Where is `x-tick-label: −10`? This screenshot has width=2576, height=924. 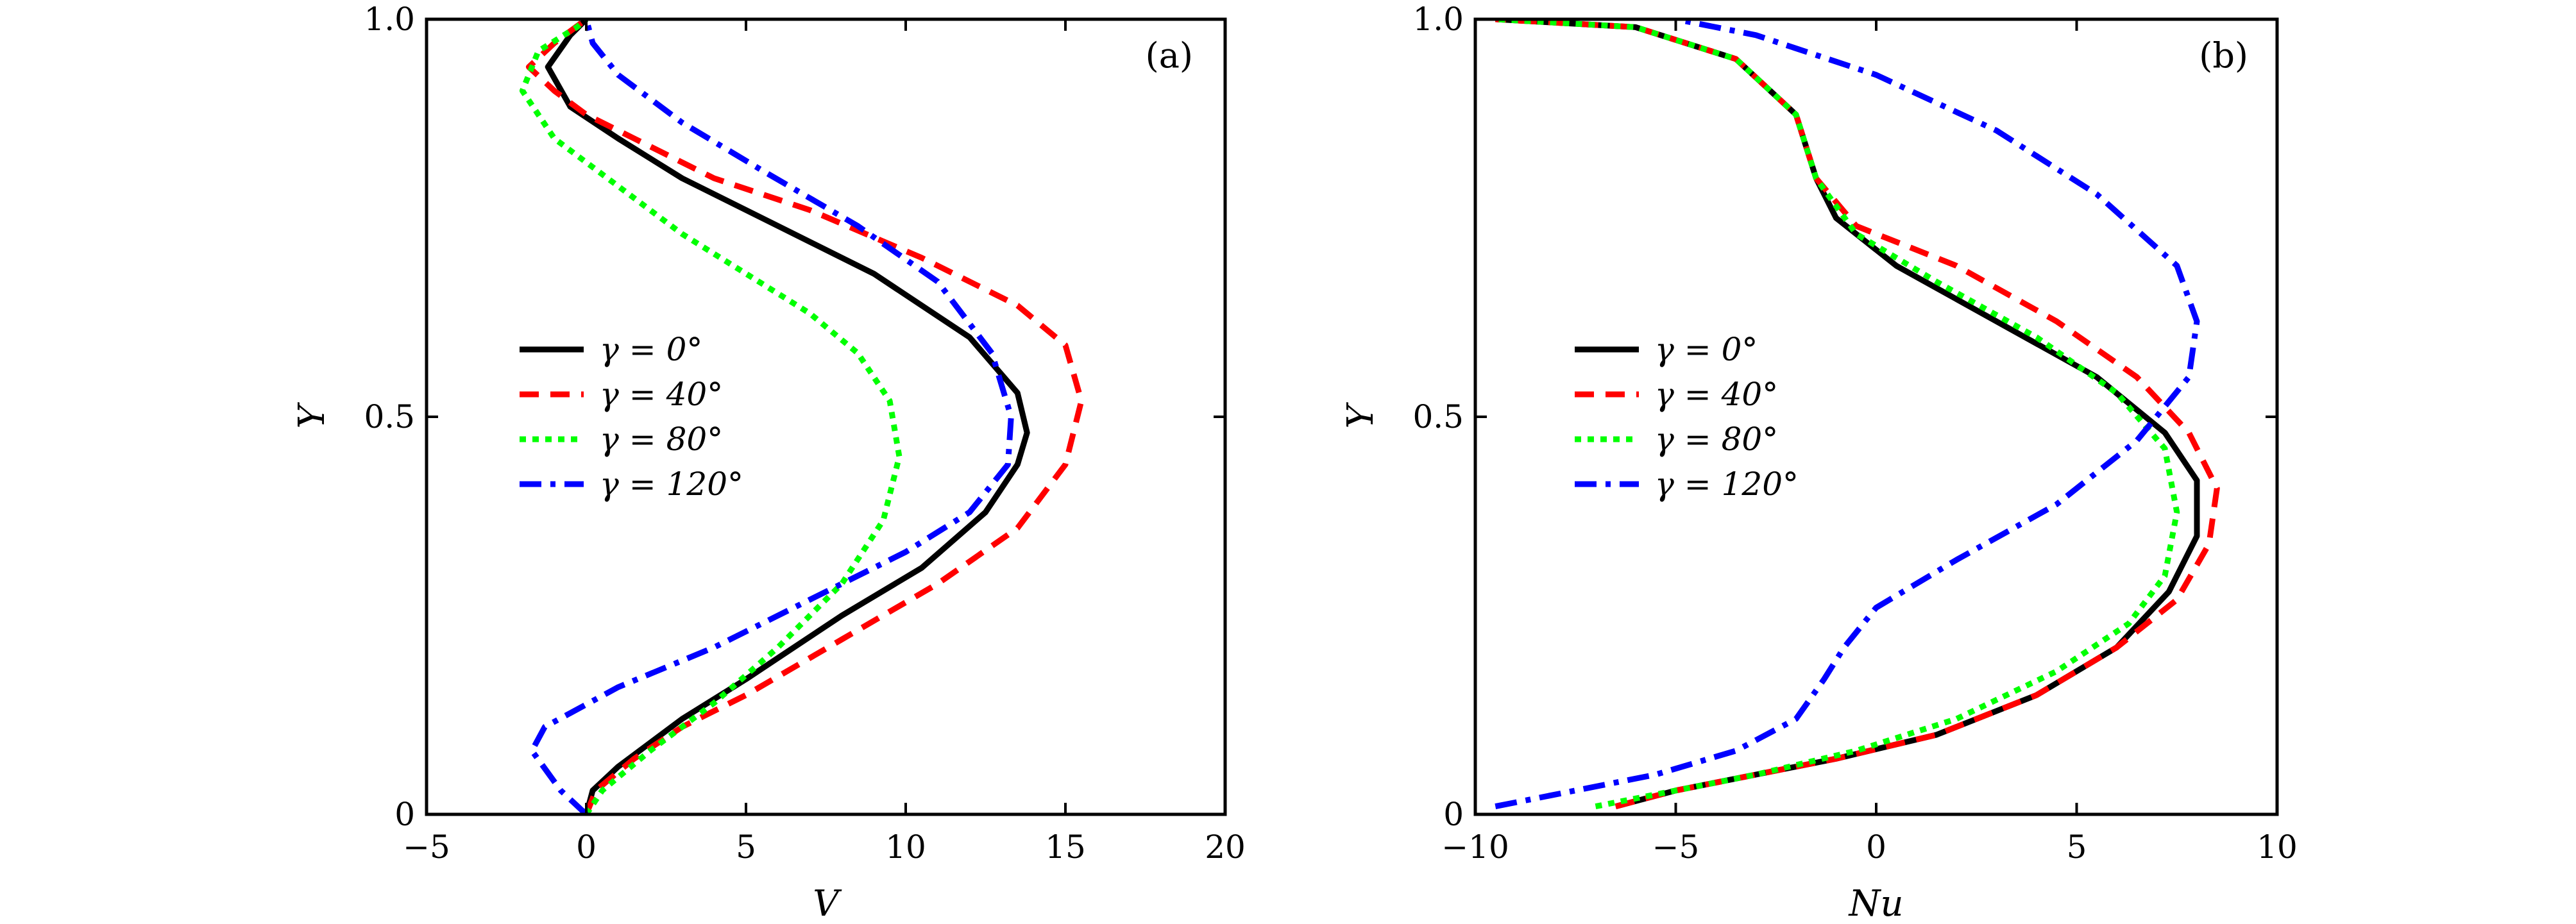
x-tick-label: −10 is located at coordinates (1475, 847).